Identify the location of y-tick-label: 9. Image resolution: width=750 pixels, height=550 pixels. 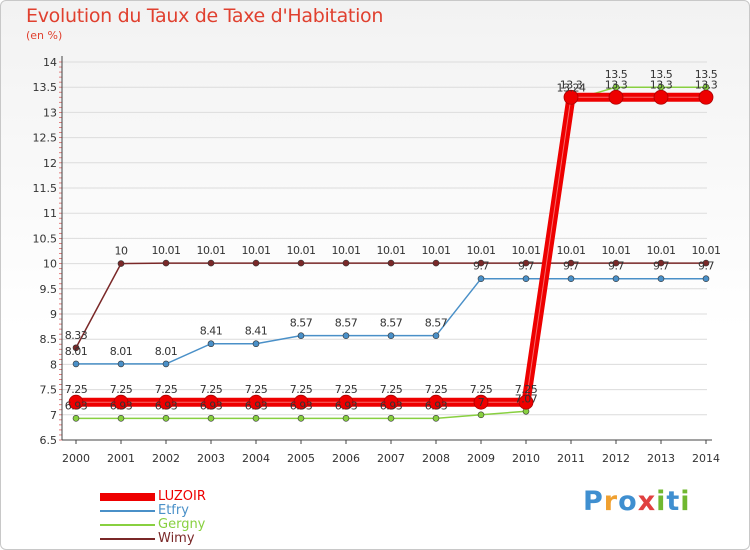
(53, 314).